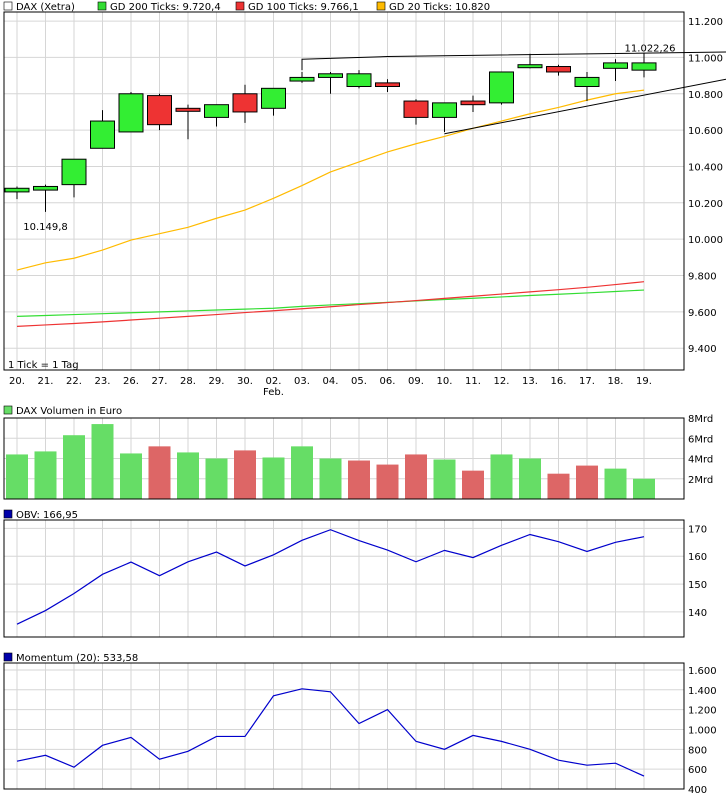 This screenshot has height=796, width=726. What do you see at coordinates (705, 58) in the screenshot?
I see `price-tick-label: 11.000` at bounding box center [705, 58].